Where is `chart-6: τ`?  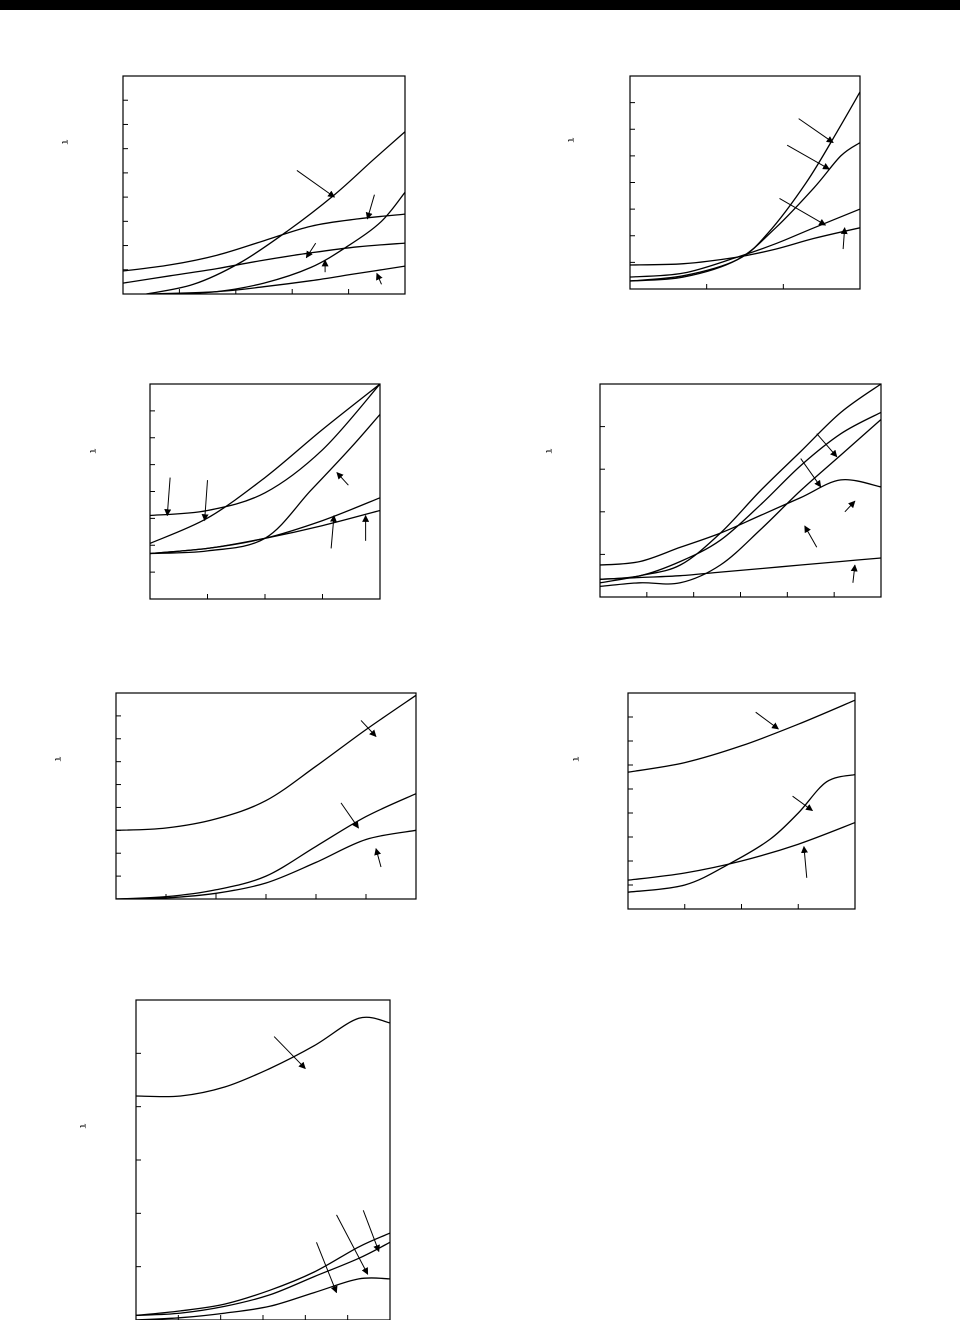
chart-6: τ is located at coordinates (713, 801).